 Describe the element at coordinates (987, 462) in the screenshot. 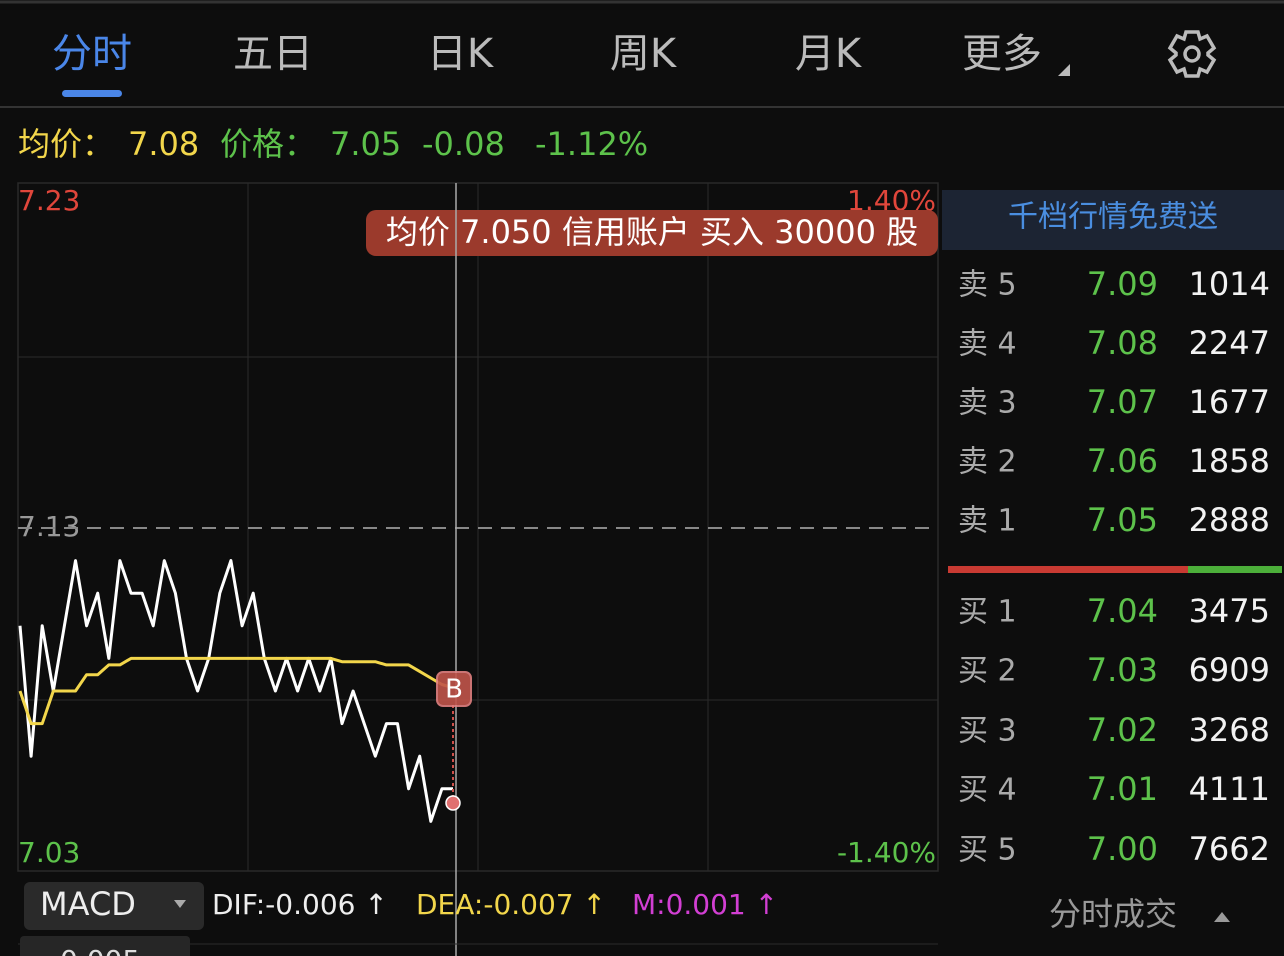

I see `level-label: 卖 2` at that location.